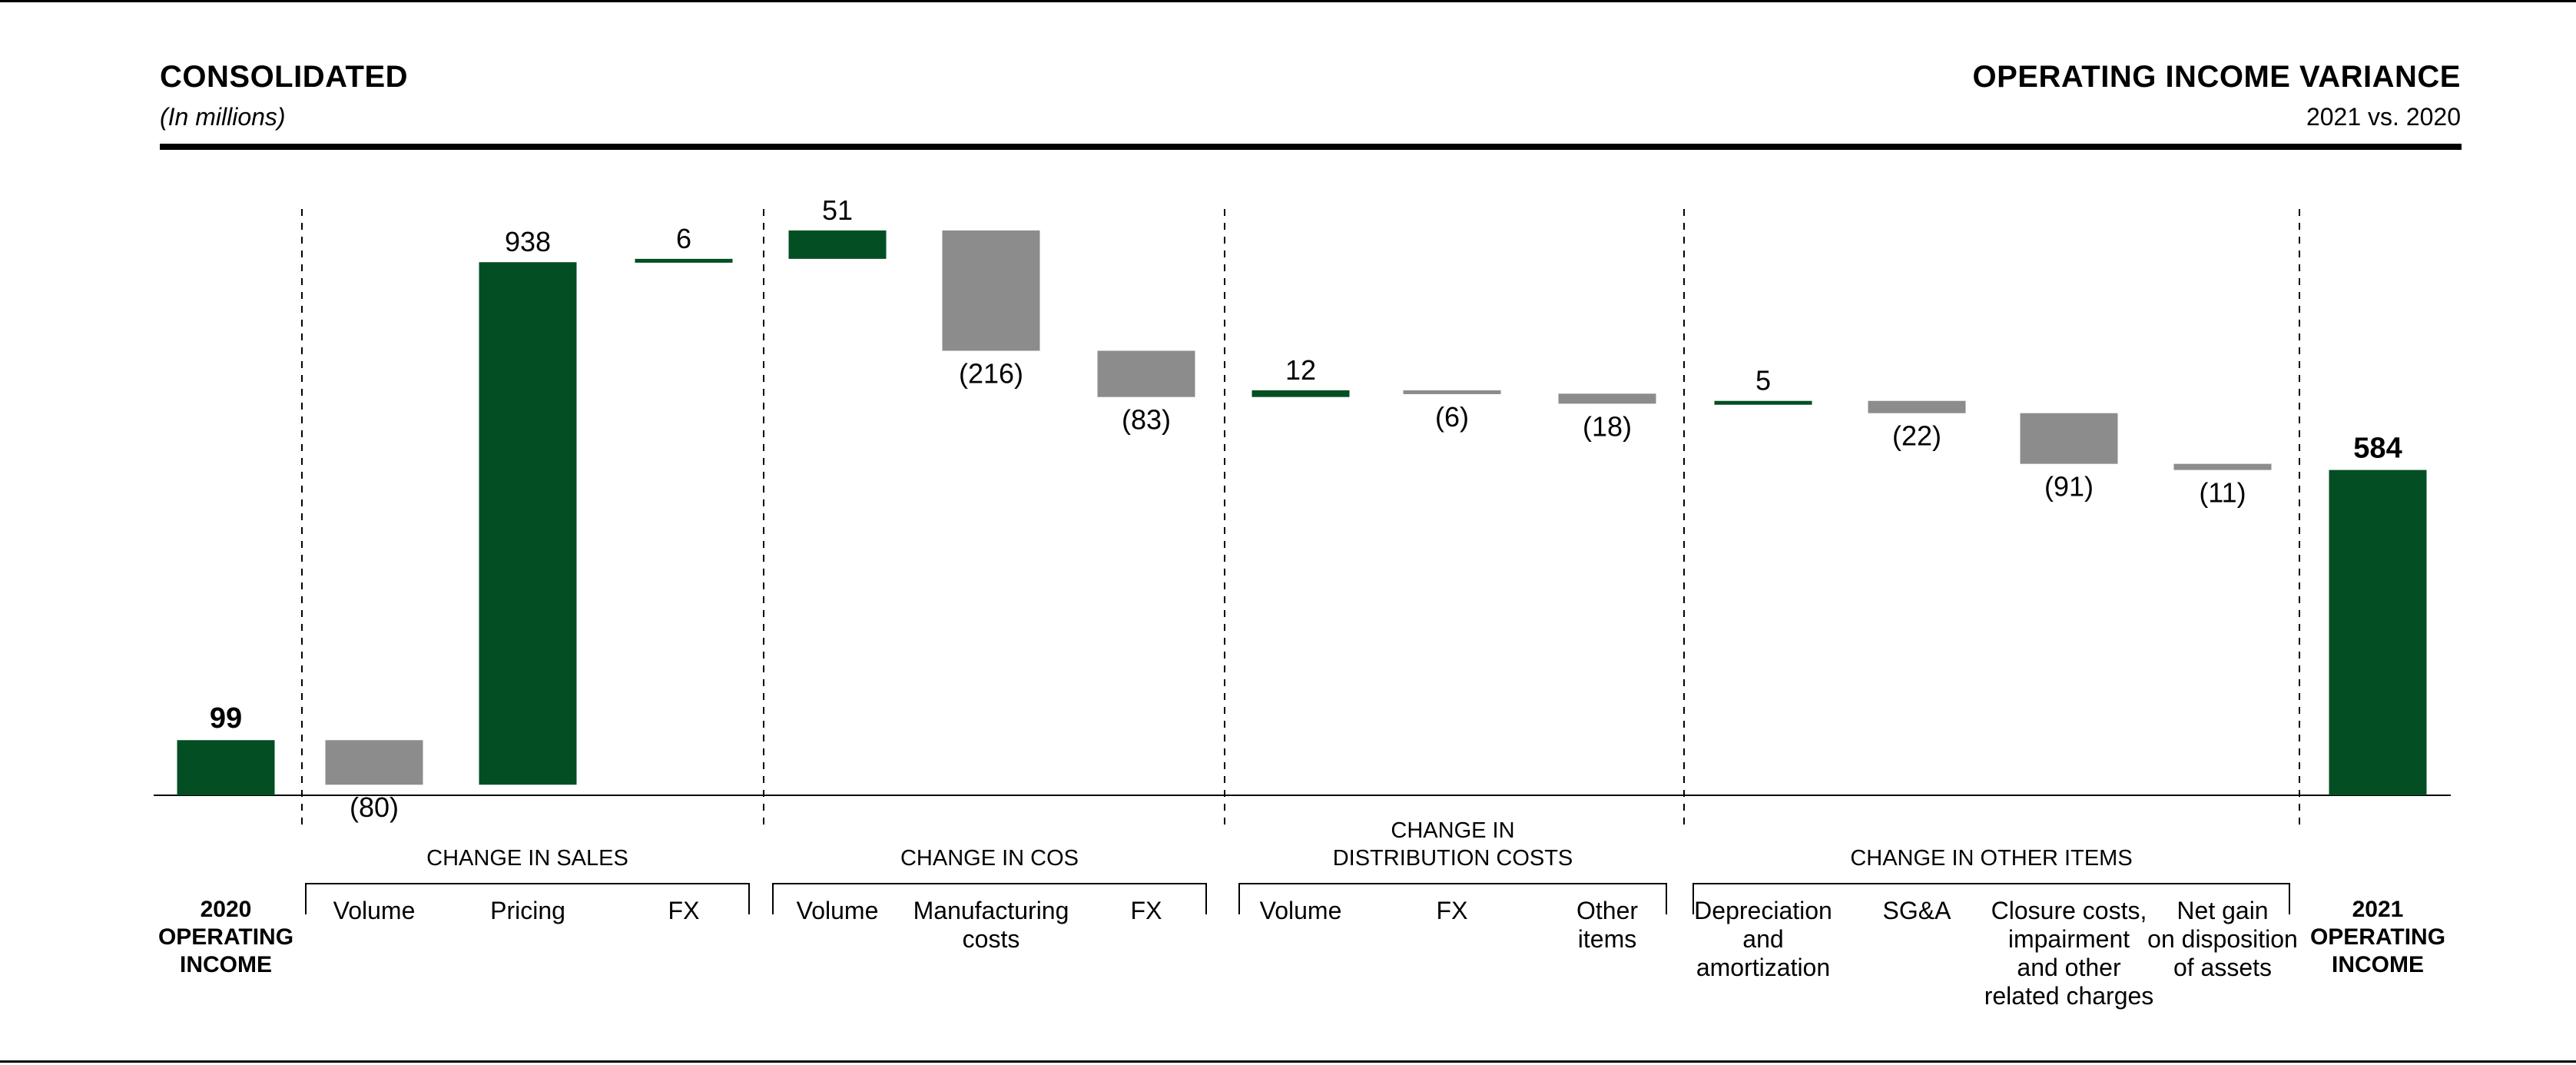  What do you see at coordinates (2222, 493) in the screenshot?
I see `value-label: (11)` at bounding box center [2222, 493].